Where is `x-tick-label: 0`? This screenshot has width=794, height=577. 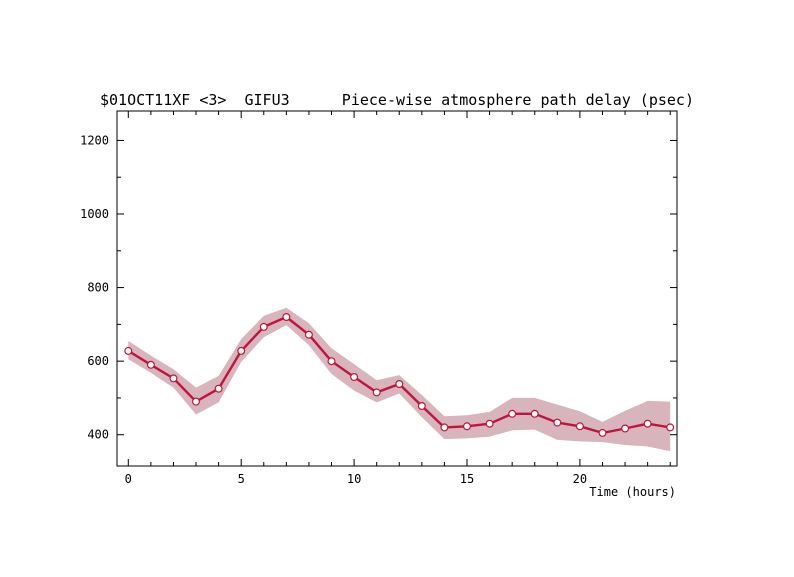 x-tick-label: 0 is located at coordinates (128, 479).